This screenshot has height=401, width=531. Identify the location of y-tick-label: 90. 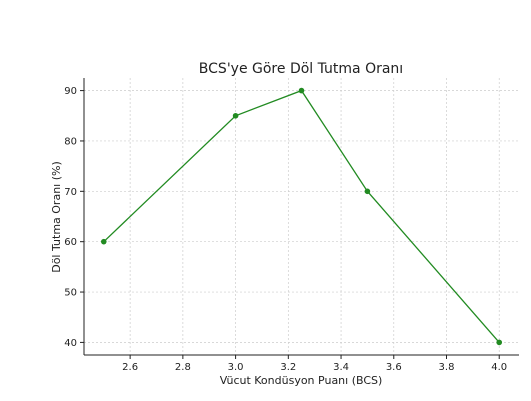
(70, 91).